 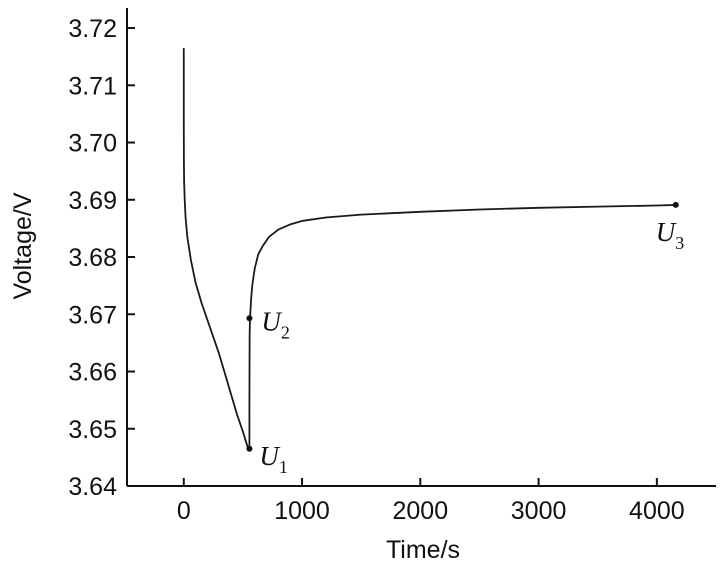 I want to click on annotation-u3: U3, so click(x=670, y=235).